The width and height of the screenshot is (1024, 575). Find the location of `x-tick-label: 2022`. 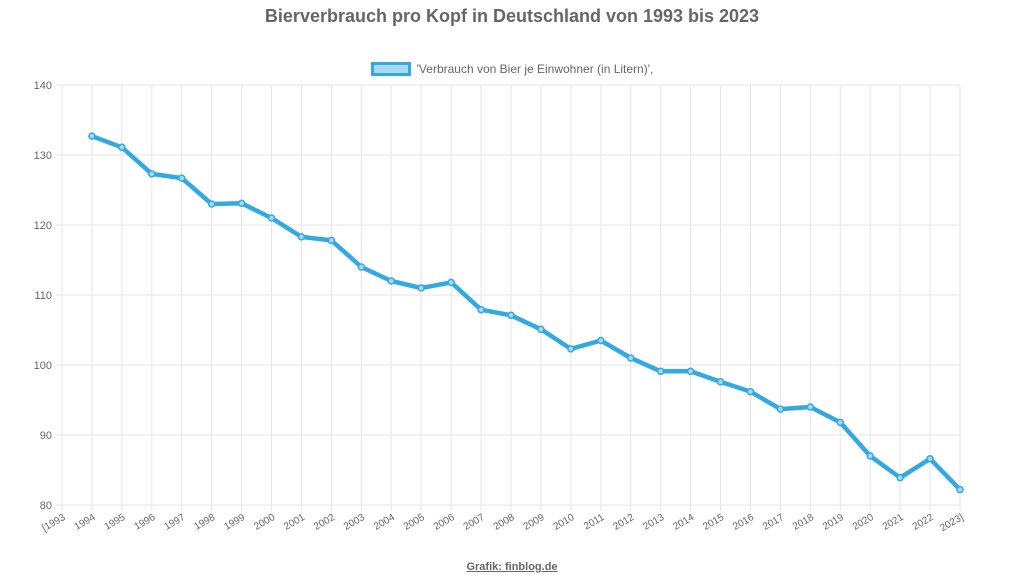

x-tick-label: 2022 is located at coordinates (923, 522).